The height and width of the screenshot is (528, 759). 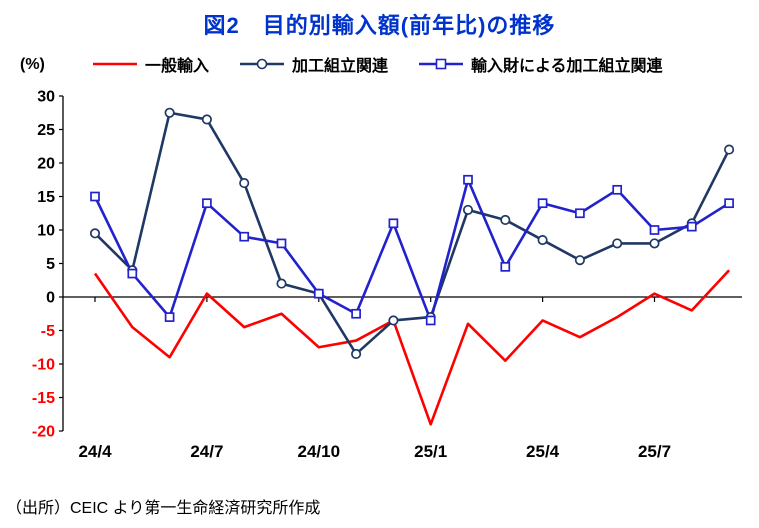 I want to click on legend-label: 一般輸入, so click(x=177, y=66).